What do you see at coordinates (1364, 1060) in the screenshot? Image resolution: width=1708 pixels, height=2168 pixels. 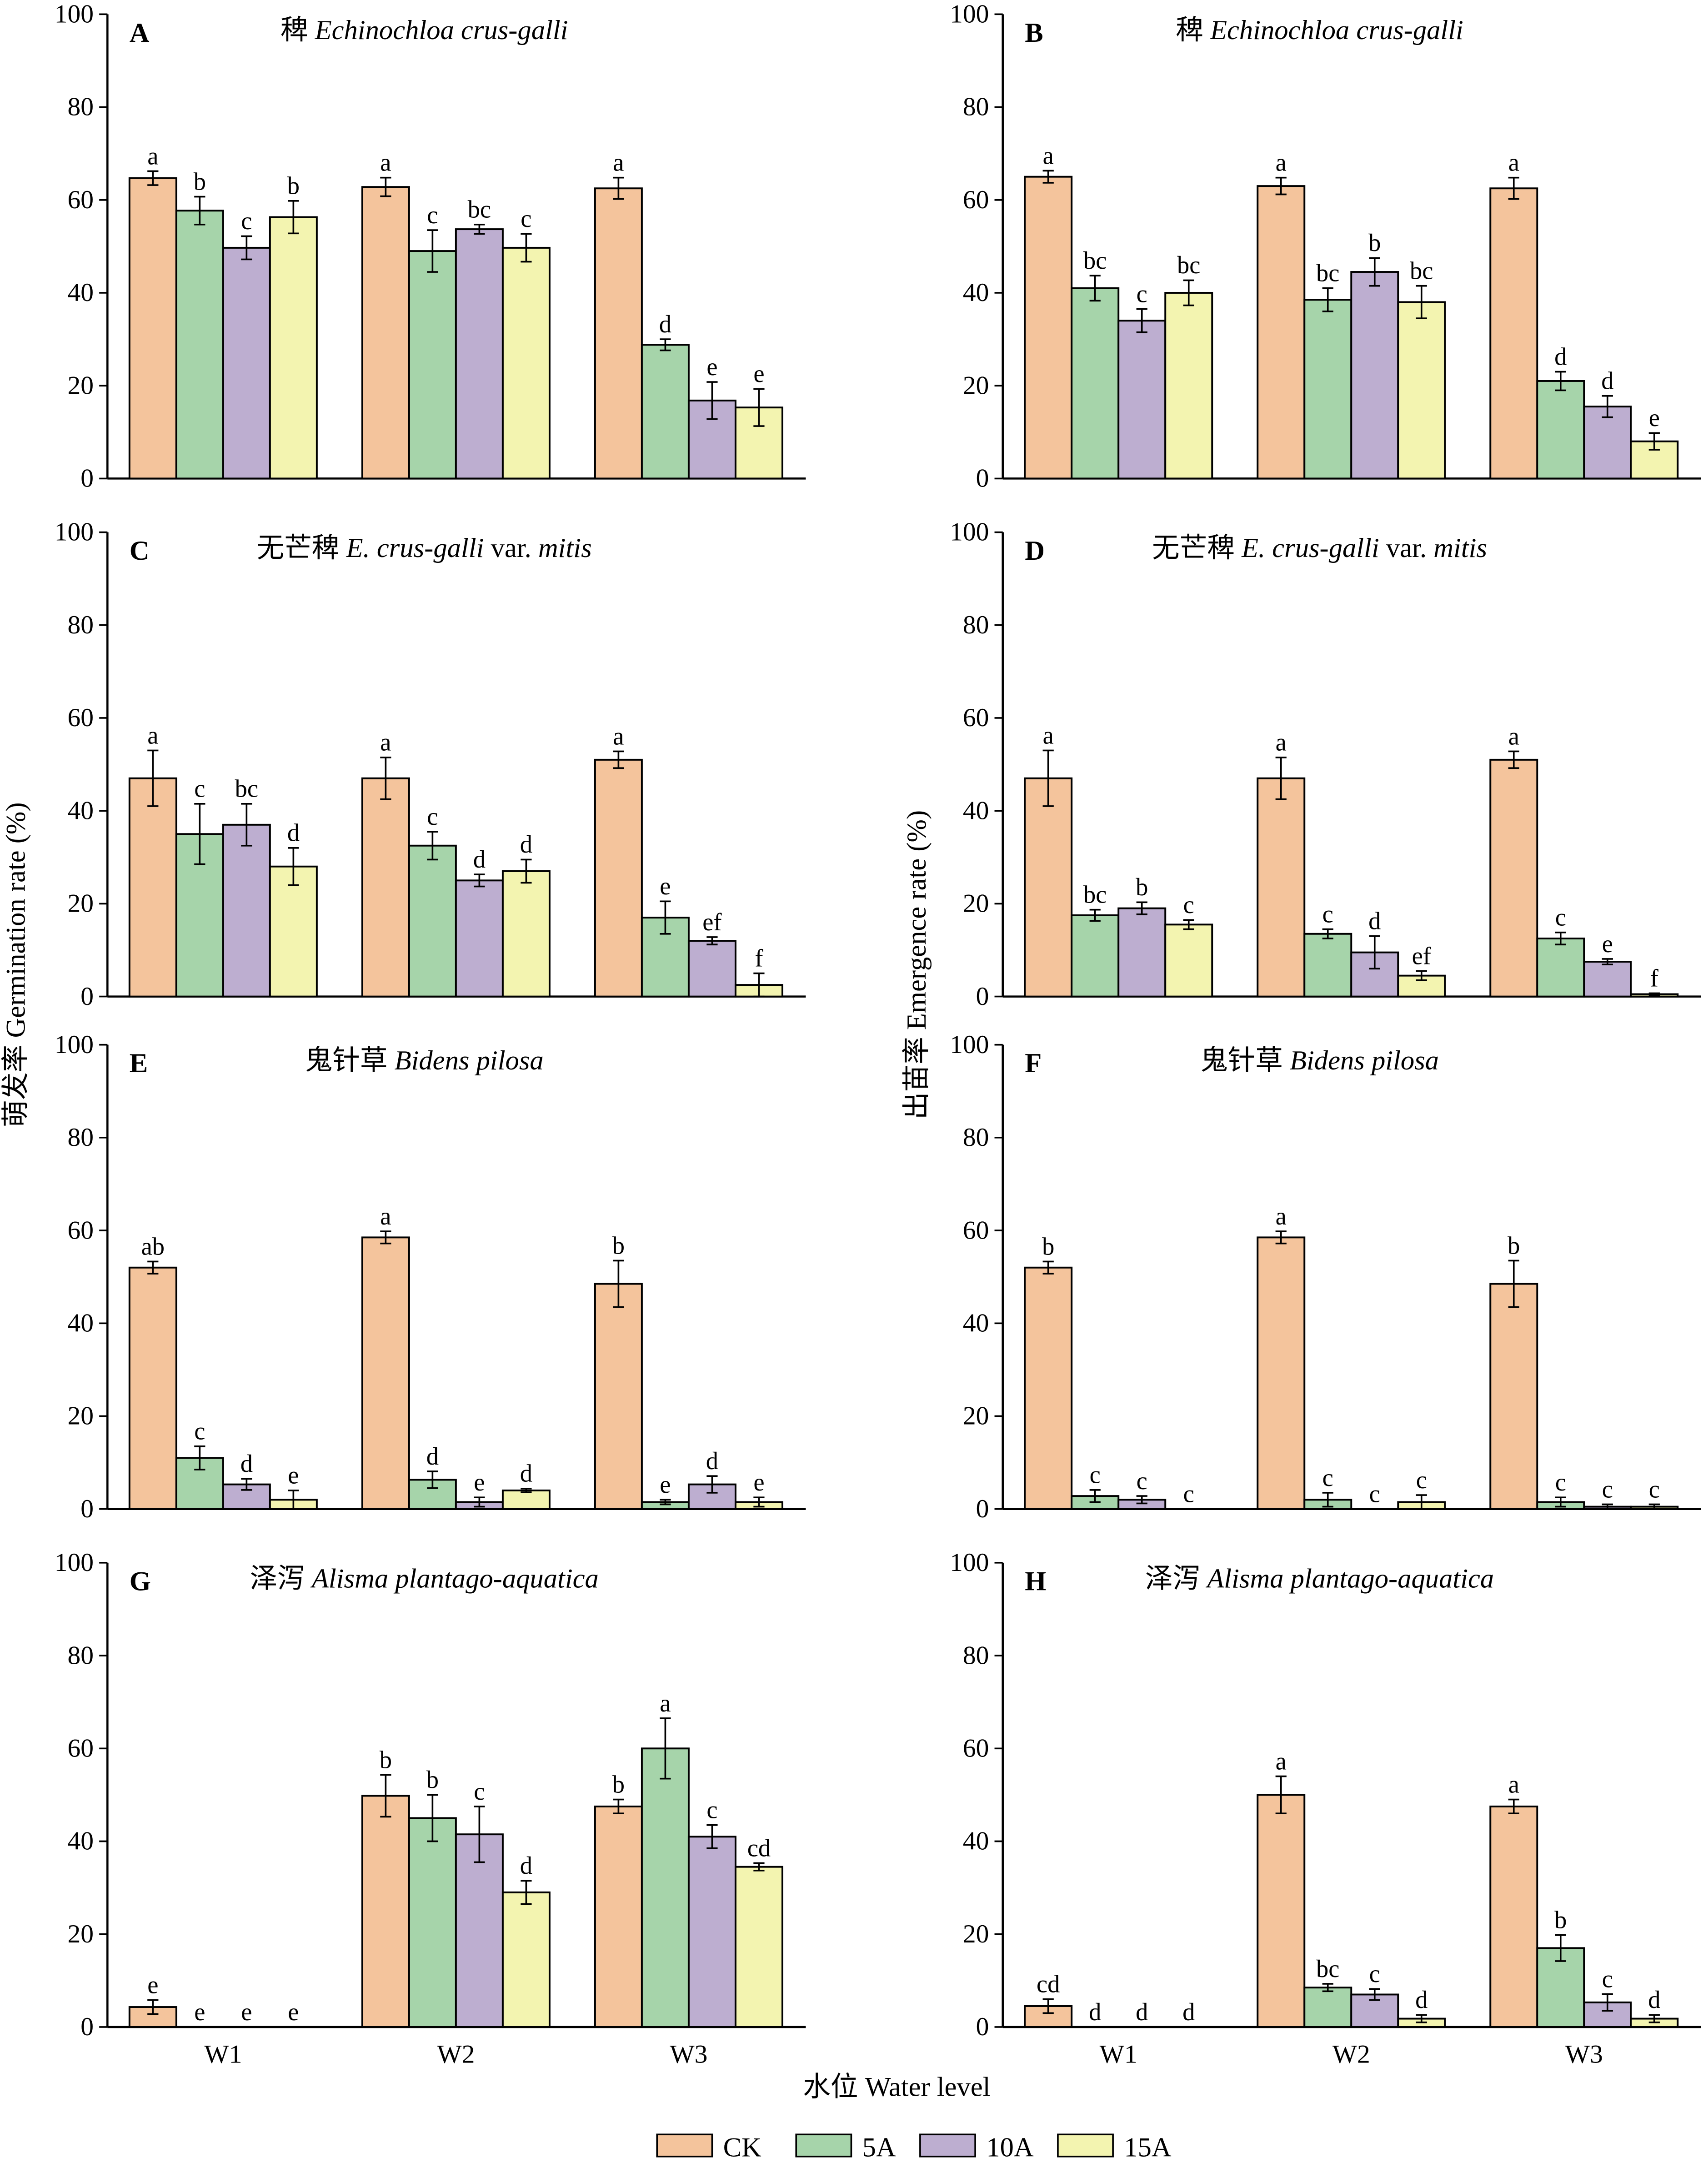 I see `title-part: Bidens pilosa` at bounding box center [1364, 1060].